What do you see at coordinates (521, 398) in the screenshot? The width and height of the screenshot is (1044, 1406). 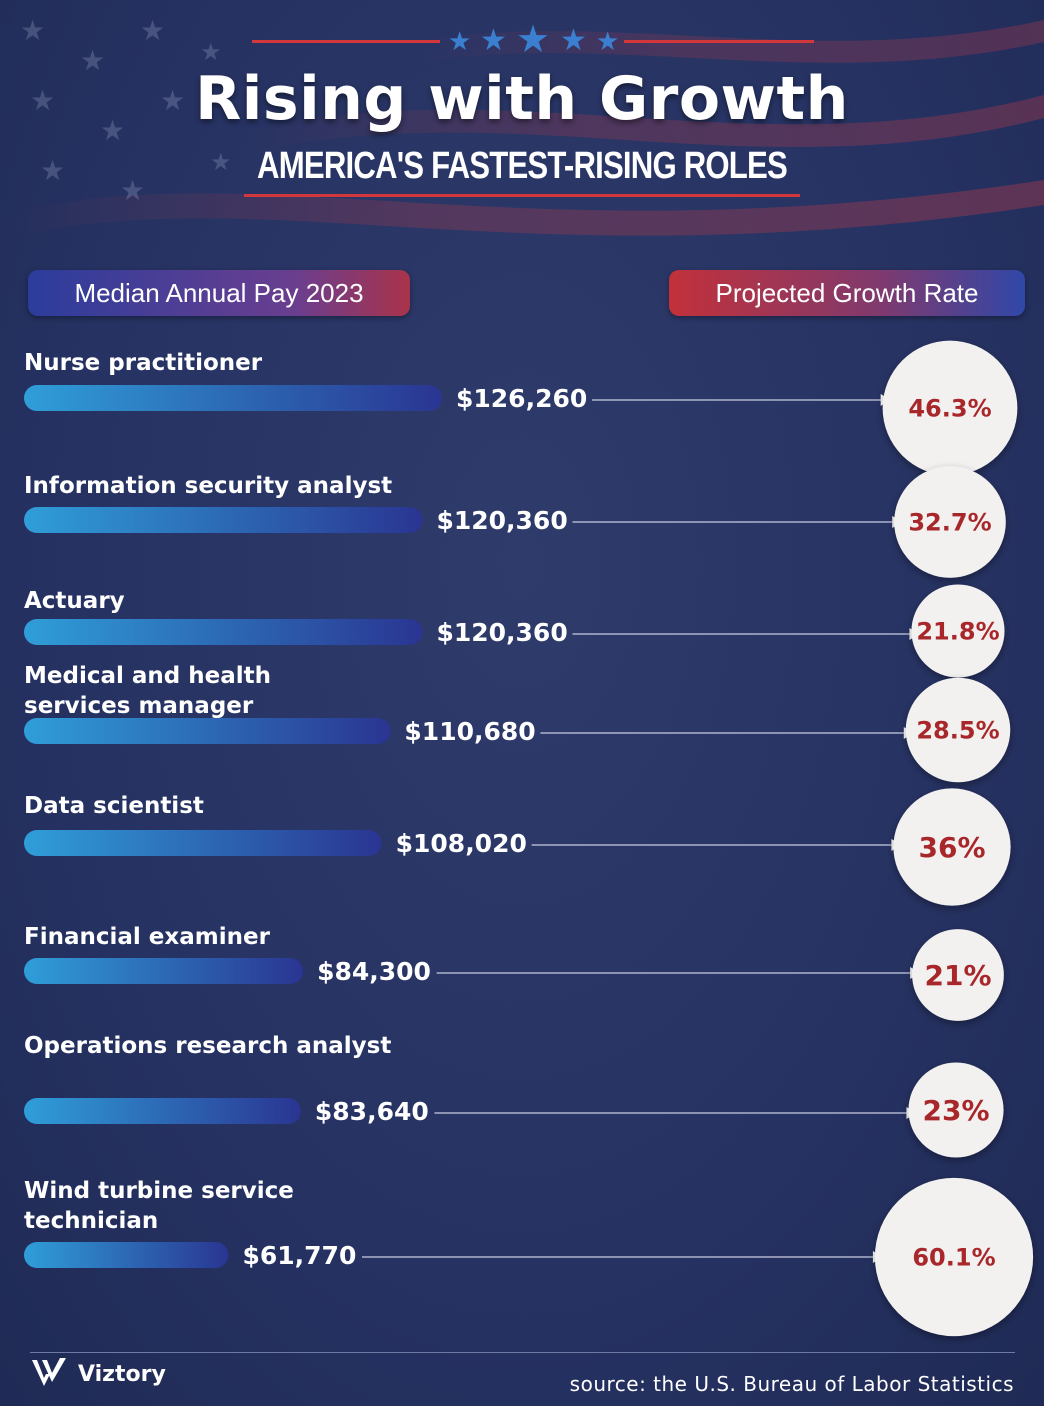 I see `pay-value-label: $126,260` at bounding box center [521, 398].